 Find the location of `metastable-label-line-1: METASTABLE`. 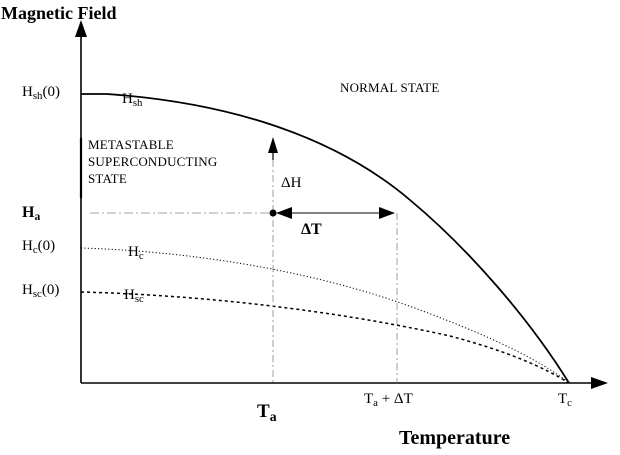

metastable-label-line-1: METASTABLE is located at coordinates (131, 144).